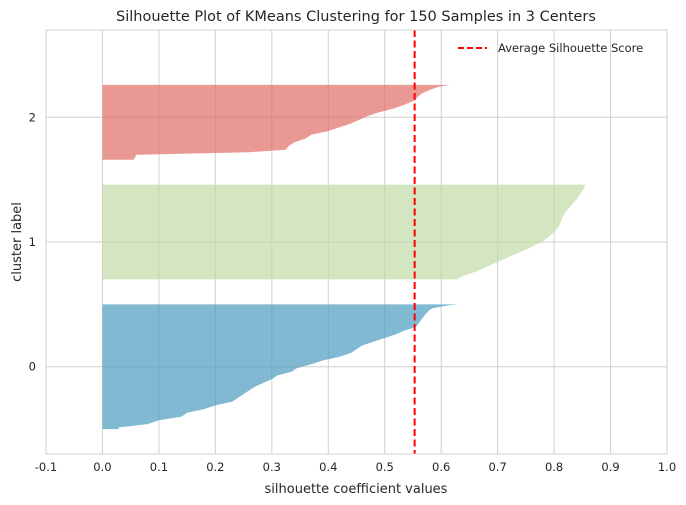  I want to click on x-tick-label-7: 0.6, so click(441, 467).